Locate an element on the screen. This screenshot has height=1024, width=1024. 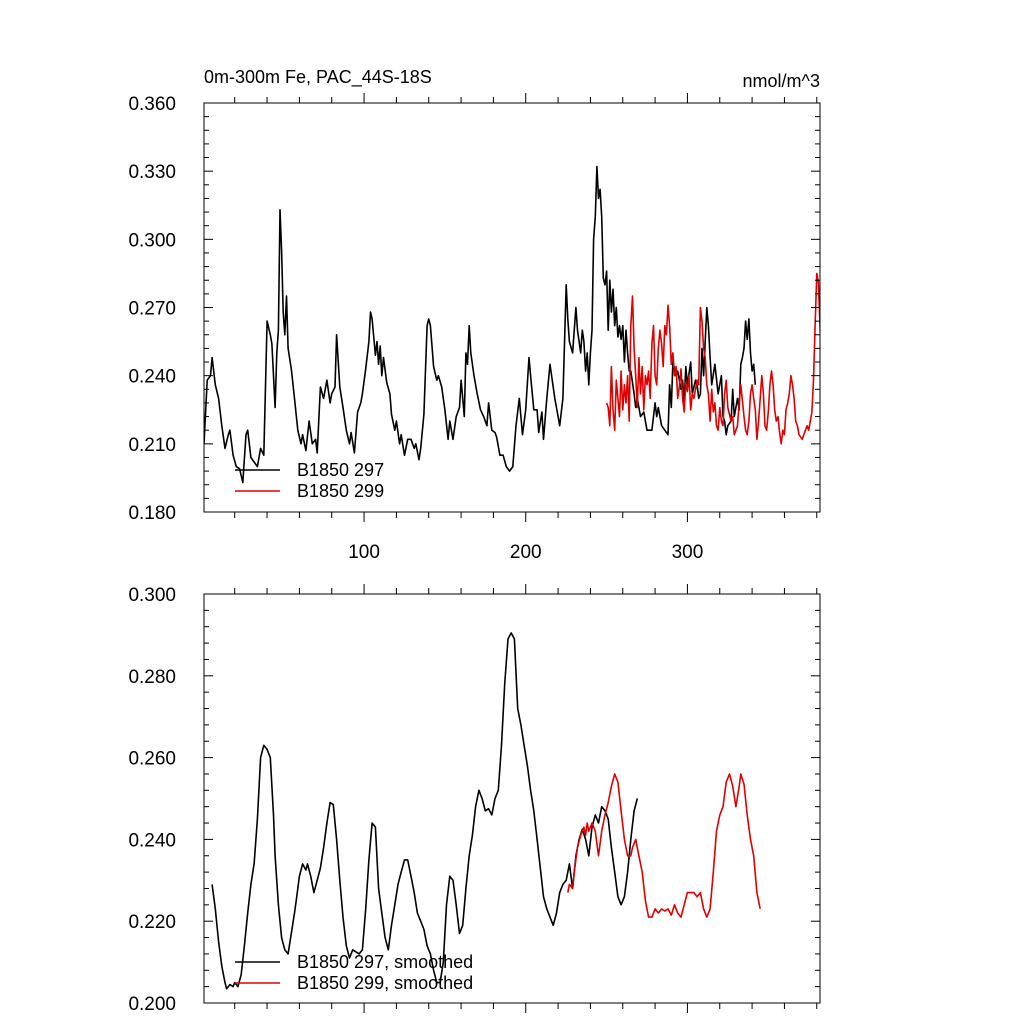
top-y-tick-label: 0.240 is located at coordinates (152, 377).